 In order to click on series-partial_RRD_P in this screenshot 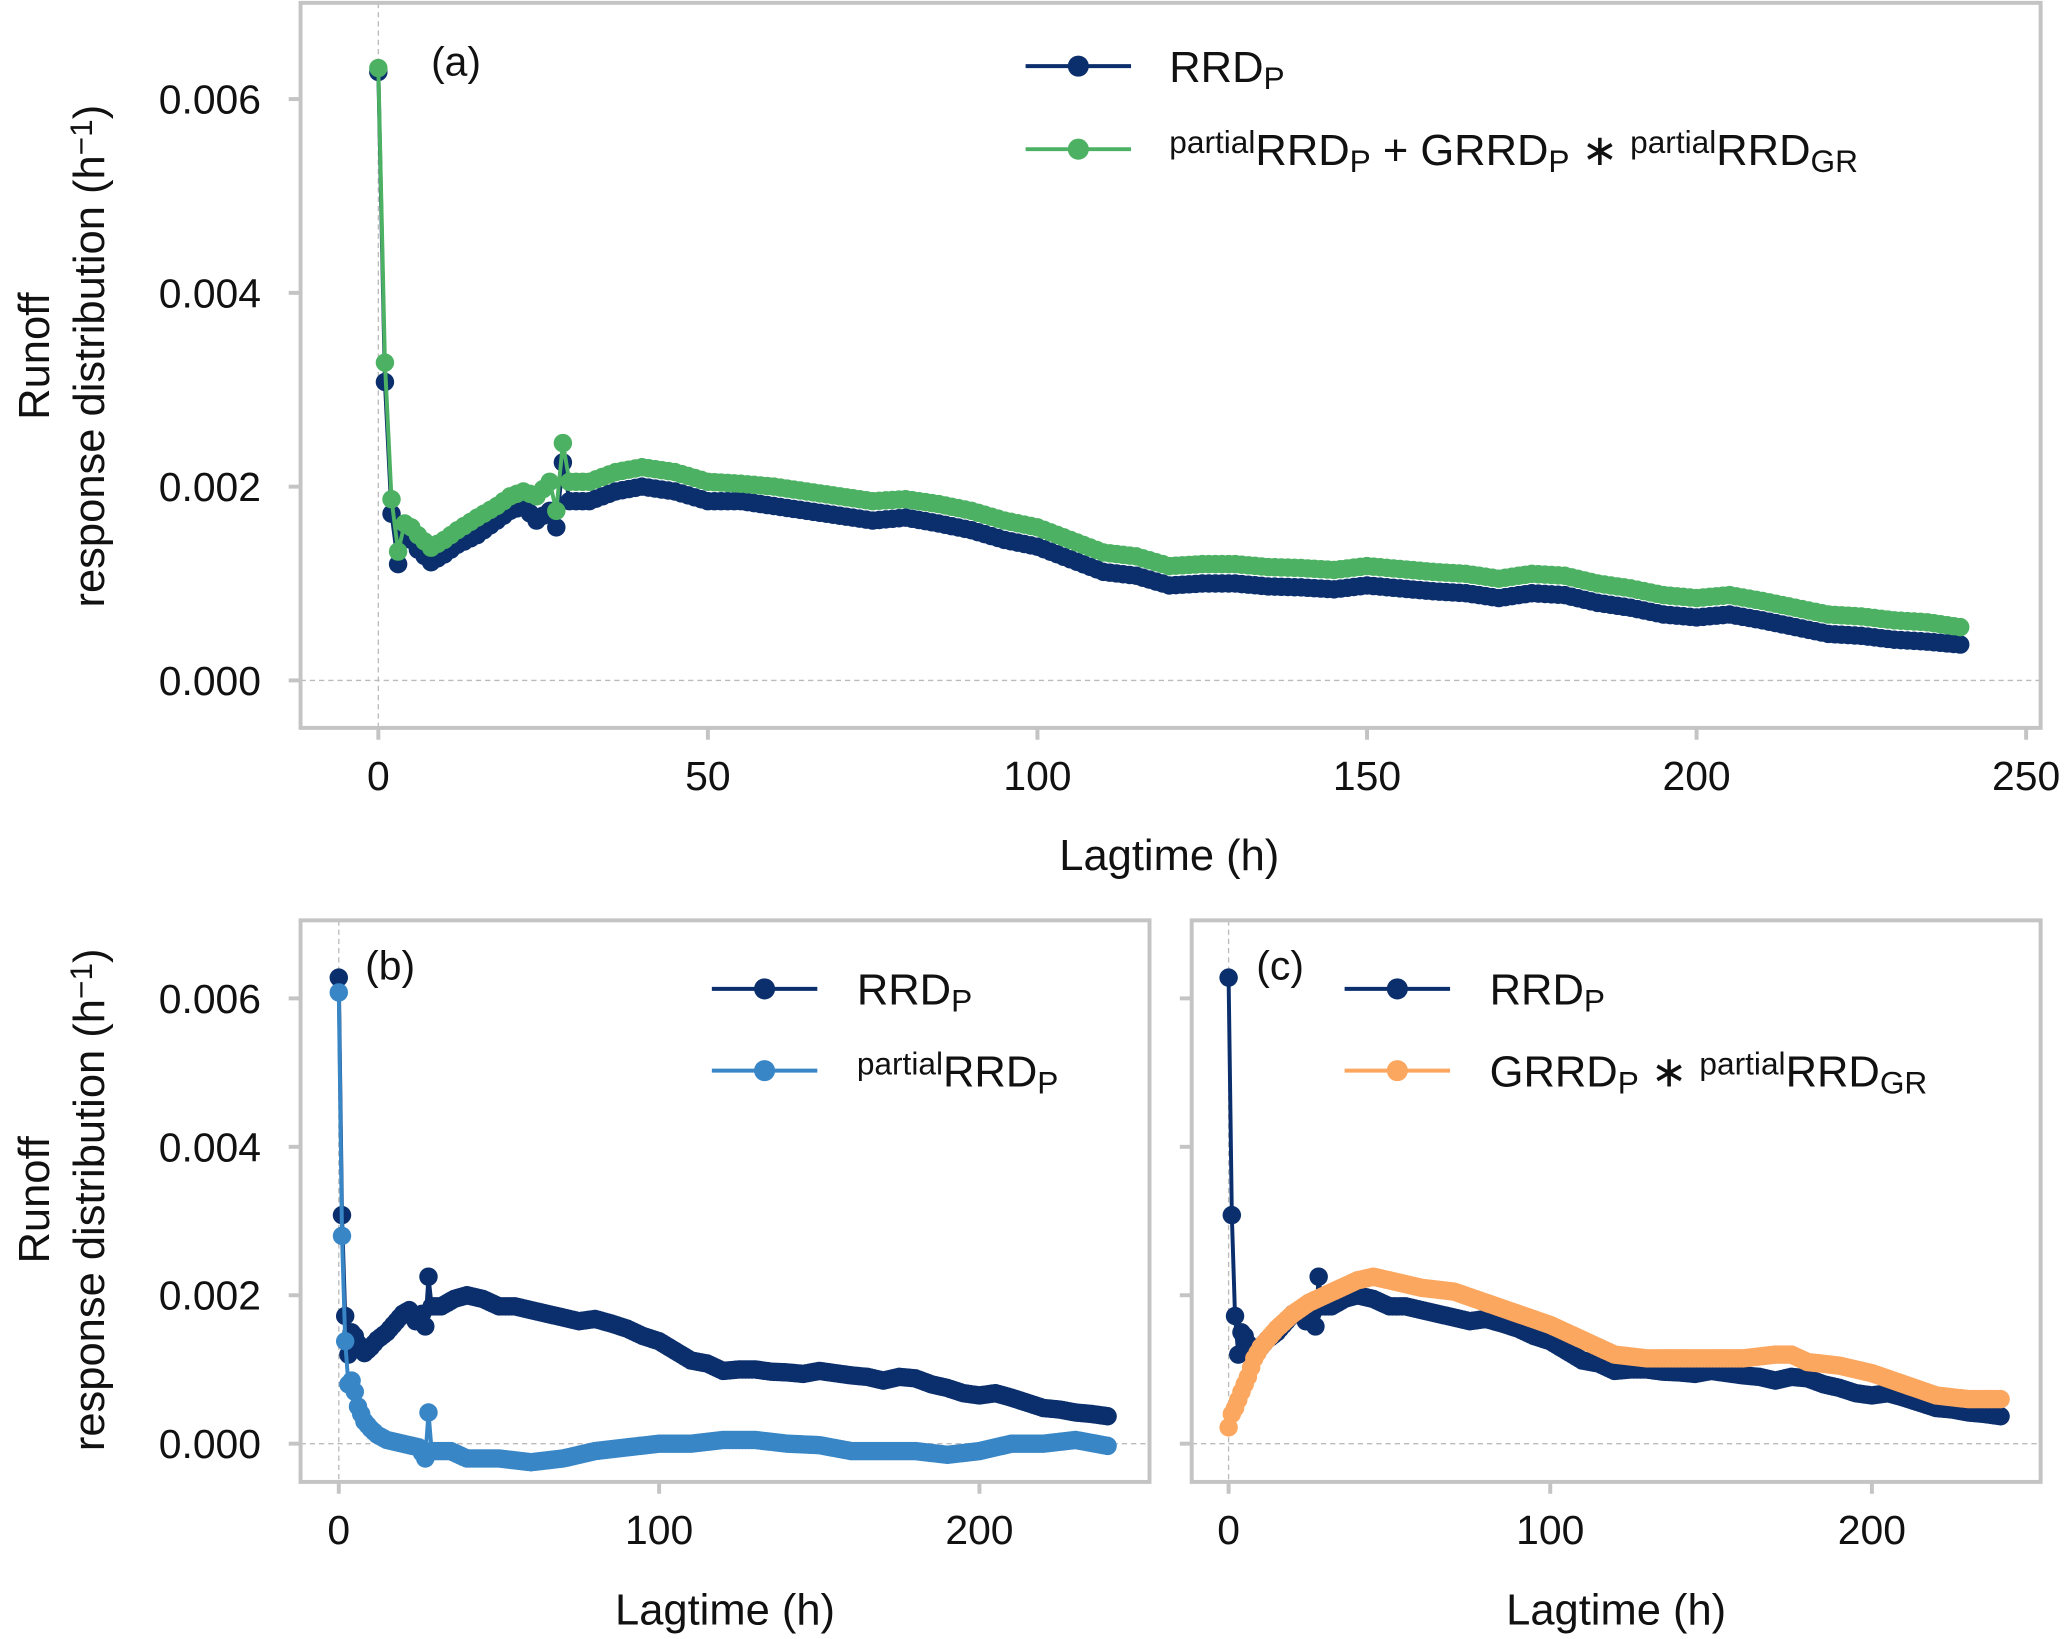, I will do `click(723, 1227)`.